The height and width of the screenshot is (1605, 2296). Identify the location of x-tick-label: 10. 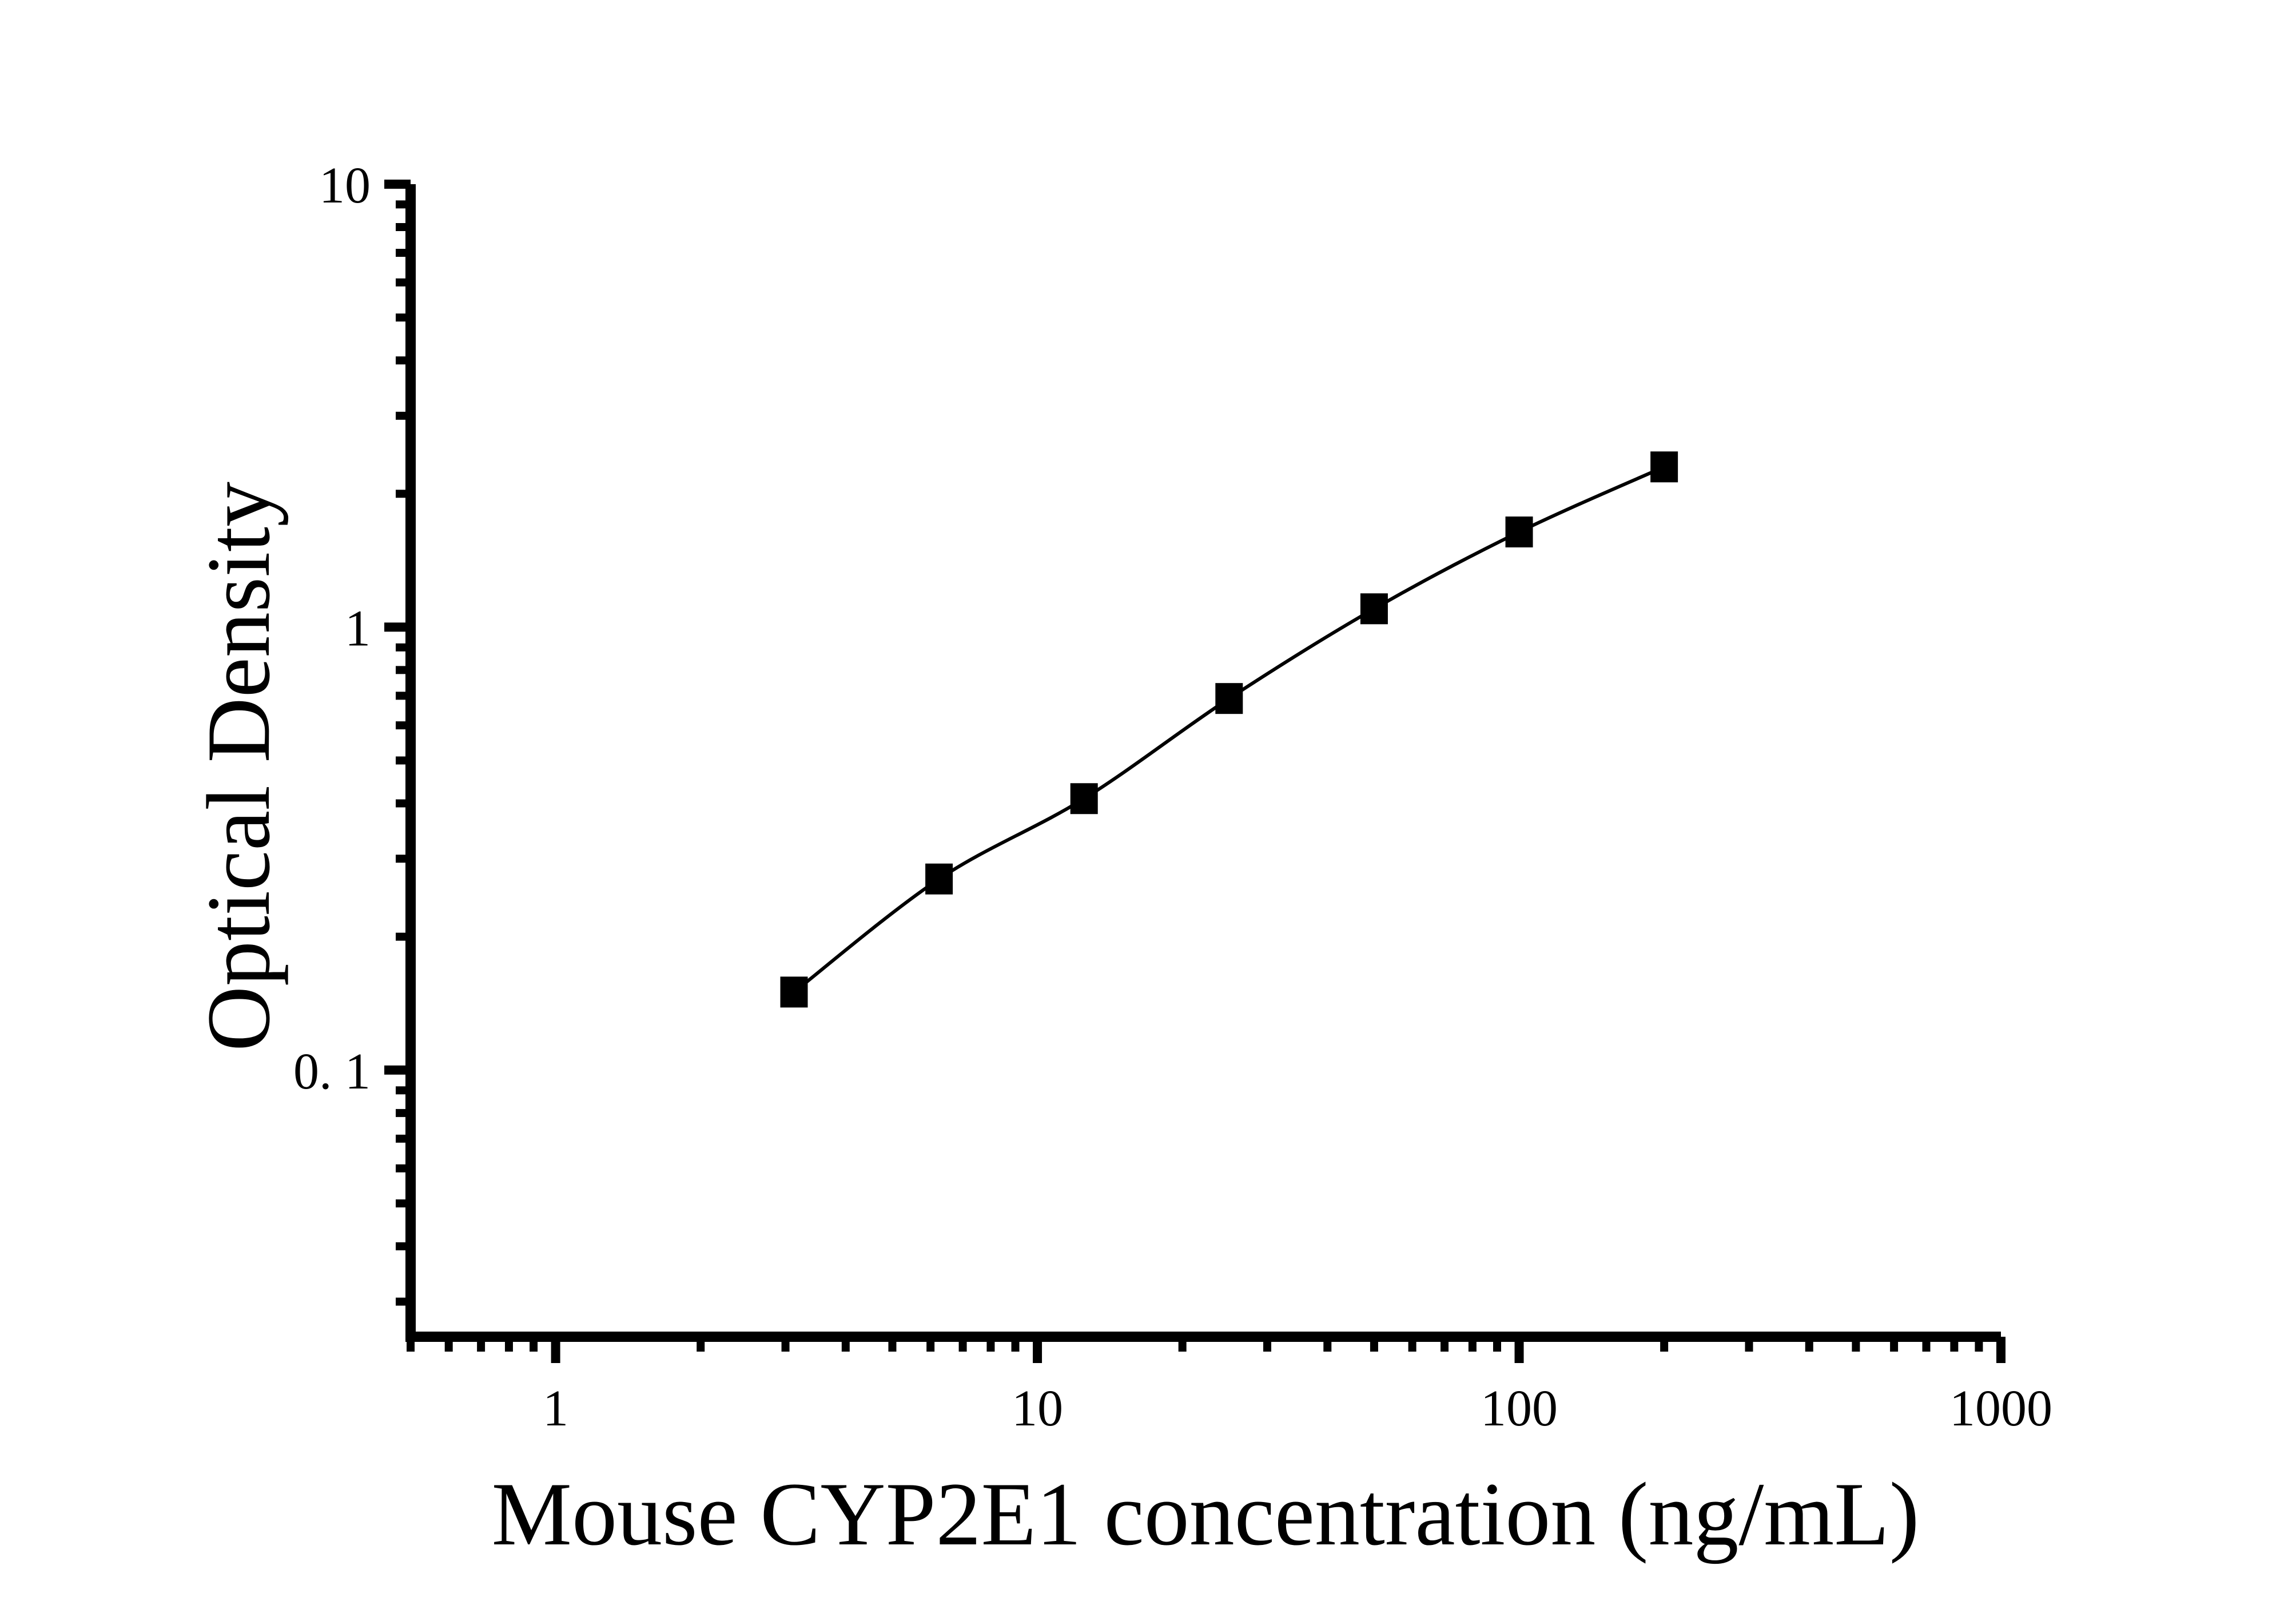
(1037, 1408).